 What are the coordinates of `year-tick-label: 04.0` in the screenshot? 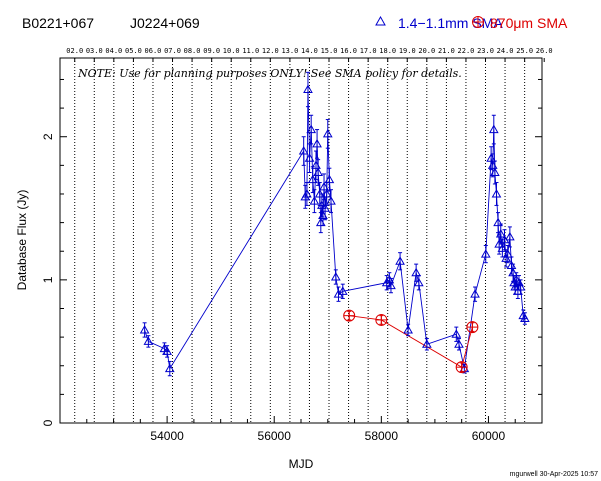 It's located at (113, 51).